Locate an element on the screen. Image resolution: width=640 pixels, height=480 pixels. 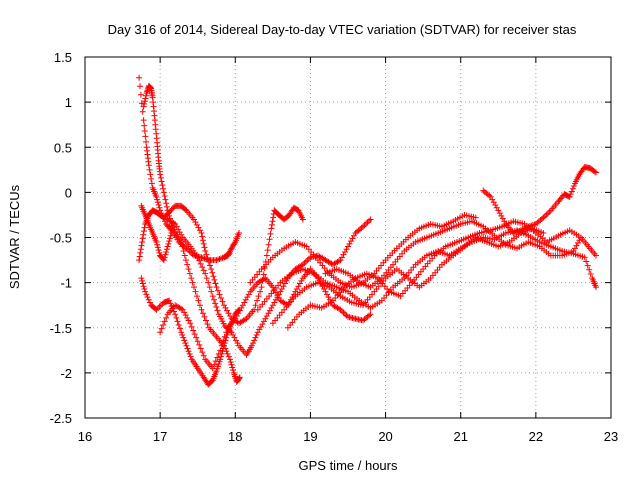
x-tick-label: 17 is located at coordinates (160, 436).